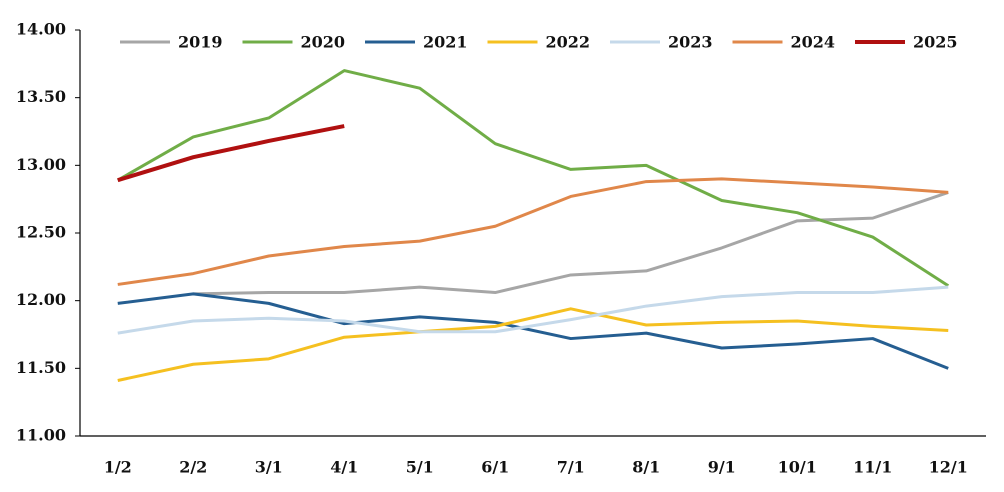 The height and width of the screenshot is (492, 1004). Describe the element at coordinates (193, 467) in the screenshot. I see `x-tick-label: 2/2` at that location.